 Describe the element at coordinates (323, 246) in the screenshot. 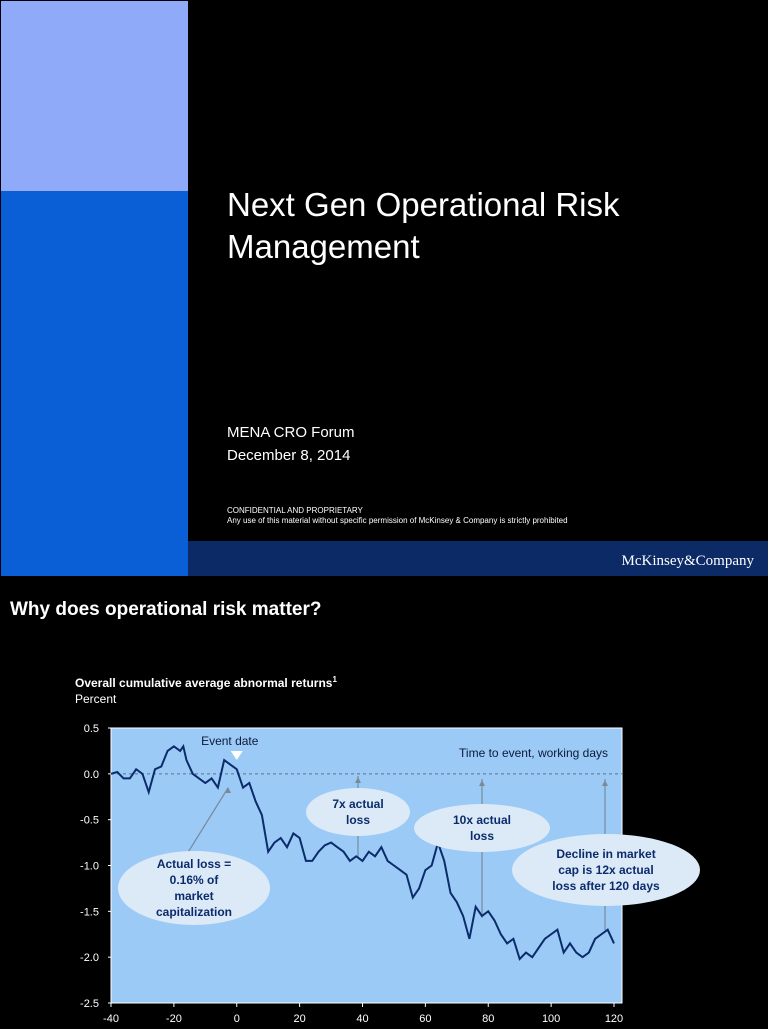

I see `title-line: Management` at that location.